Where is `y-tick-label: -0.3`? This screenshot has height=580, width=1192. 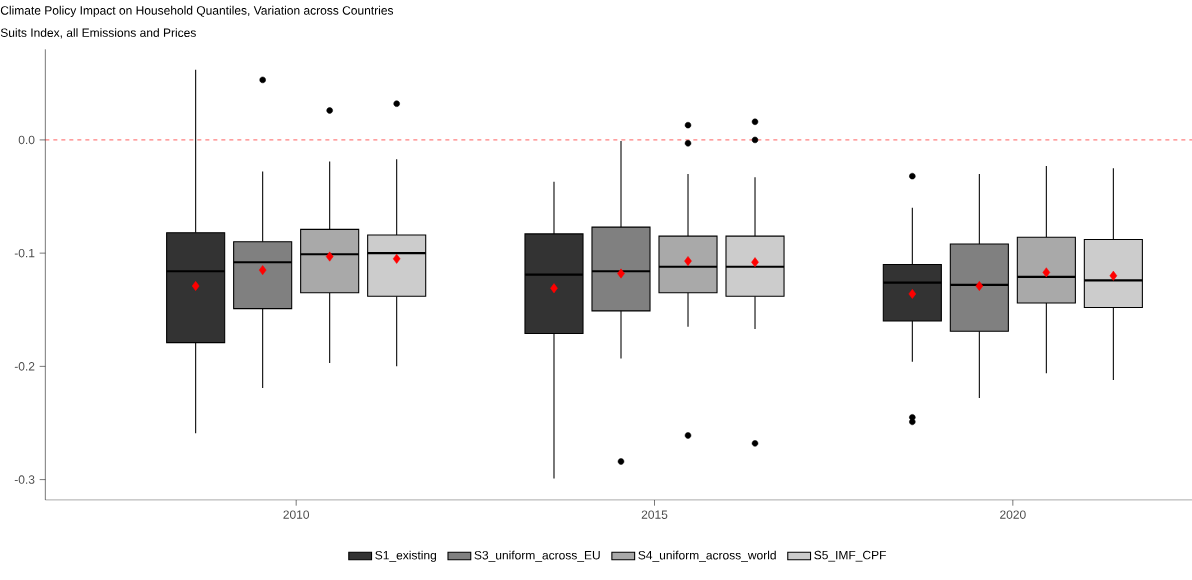
y-tick-label: -0.3 is located at coordinates (24, 479).